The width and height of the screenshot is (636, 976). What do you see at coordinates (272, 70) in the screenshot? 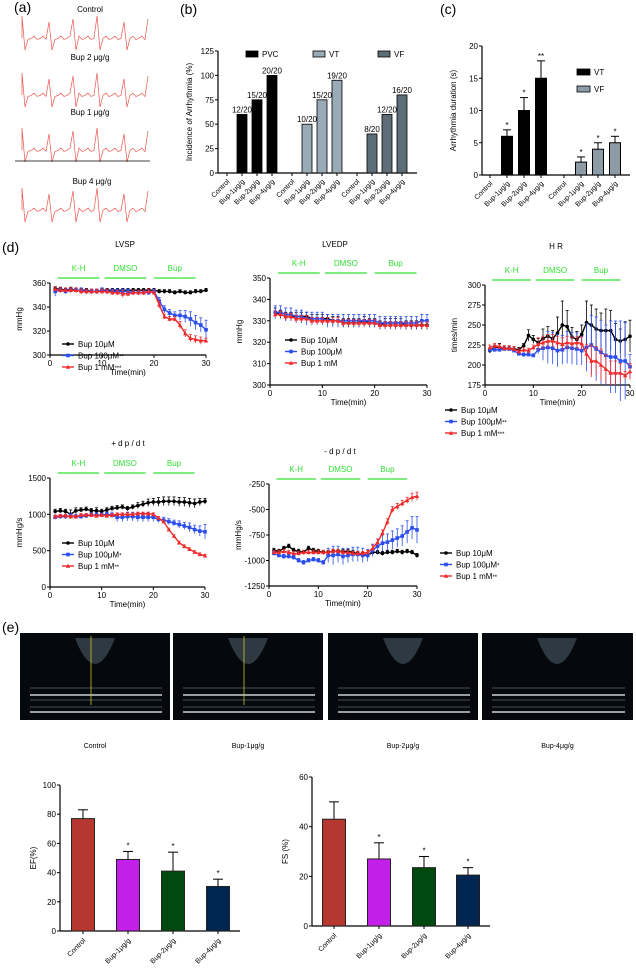
I see `bar-data-label: 20/20` at bounding box center [272, 70].